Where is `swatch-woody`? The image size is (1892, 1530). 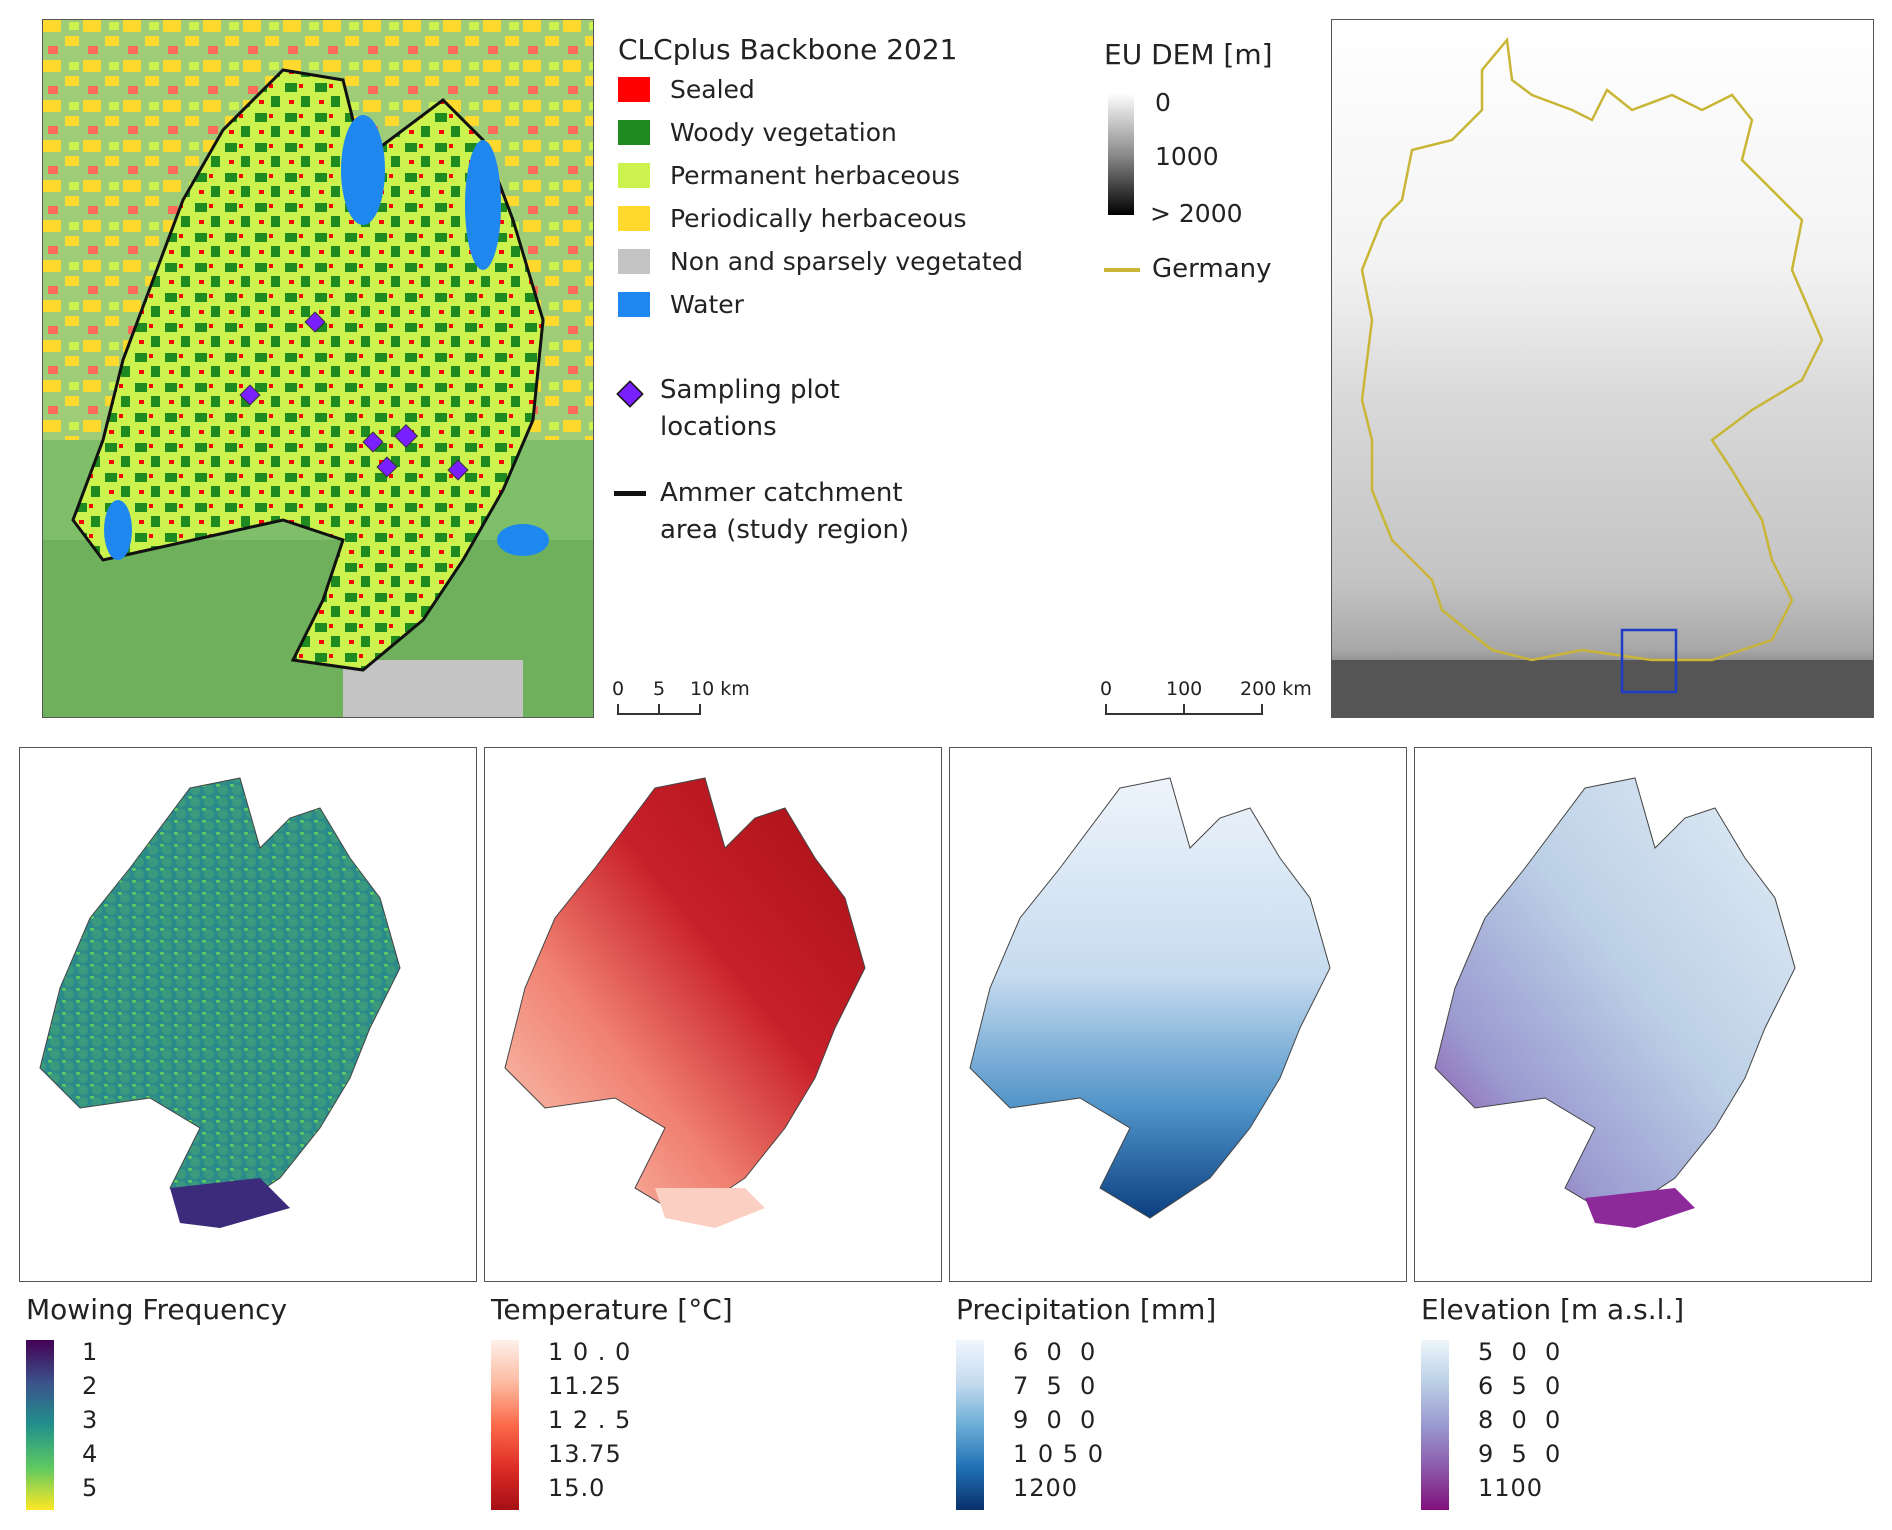 swatch-woody is located at coordinates (634, 132).